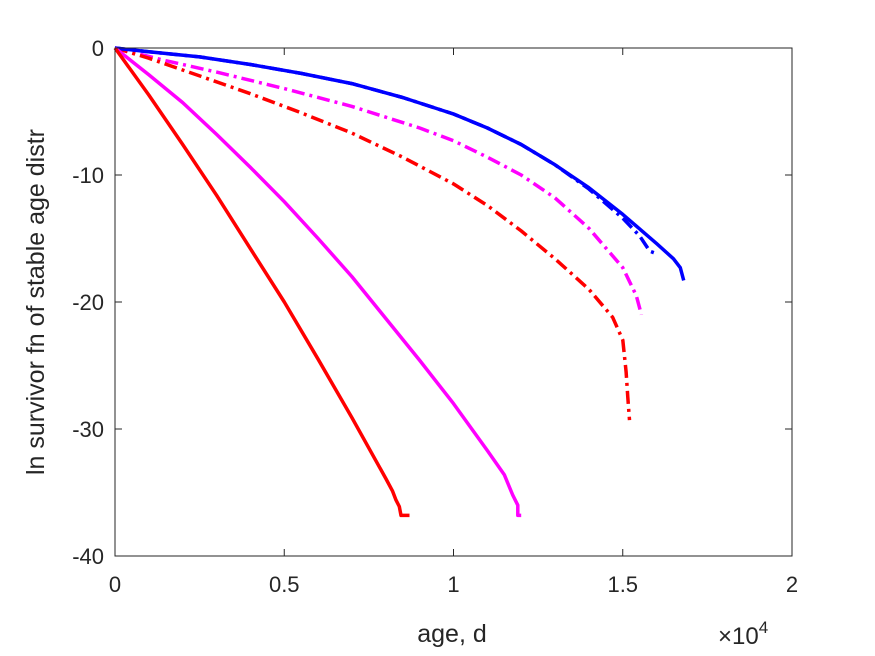 The width and height of the screenshot is (875, 656). Describe the element at coordinates (88, 302) in the screenshot. I see `y-tick-label: -20` at that location.